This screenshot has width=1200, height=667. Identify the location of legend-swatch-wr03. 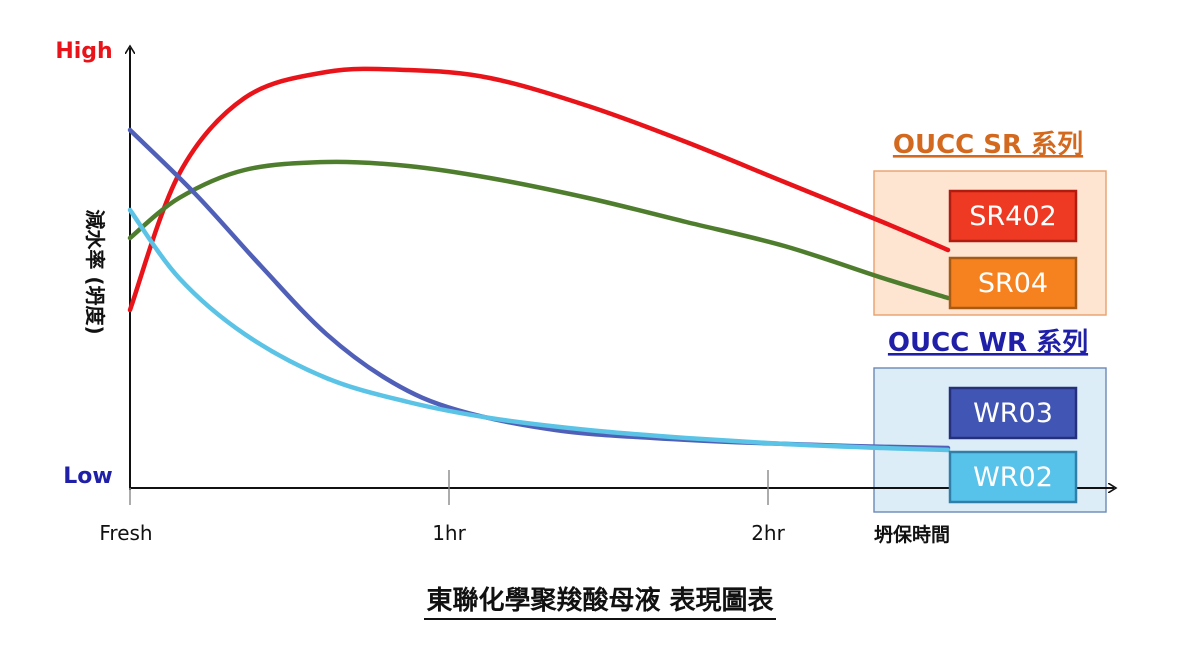
(1013, 413).